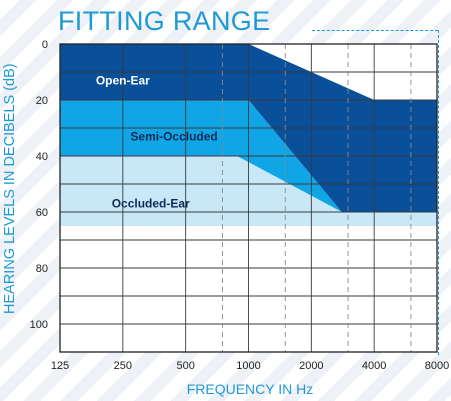 The height and width of the screenshot is (401, 451). What do you see at coordinates (311, 366) in the screenshot?
I see `x-tick-label: 2000` at bounding box center [311, 366].